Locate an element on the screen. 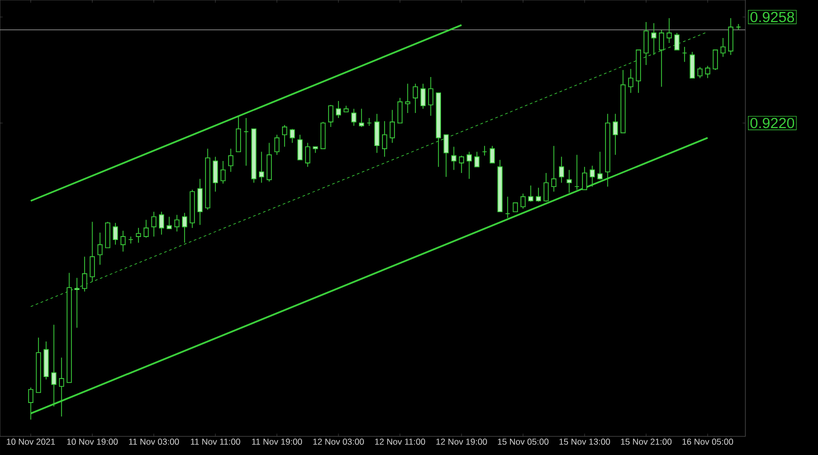 This screenshot has height=455, width=818. x-tick-label: 16 Nov 05:00 is located at coordinates (708, 441).